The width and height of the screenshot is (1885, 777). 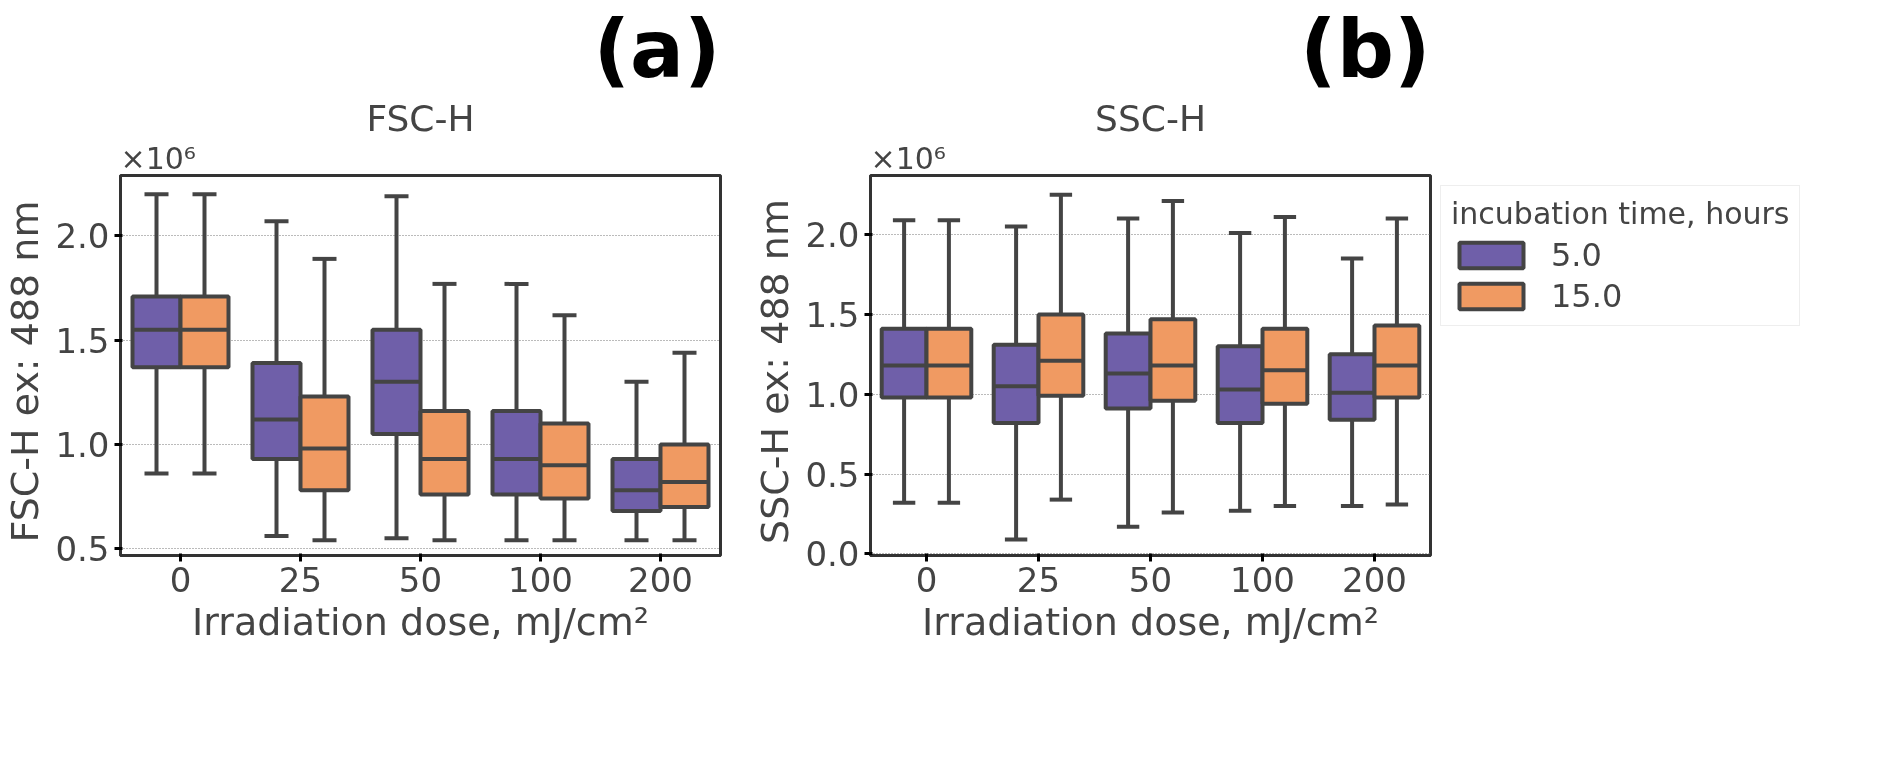 What do you see at coordinates (1150, 118) in the screenshot?
I see `chart-title: SSC-H` at bounding box center [1150, 118].